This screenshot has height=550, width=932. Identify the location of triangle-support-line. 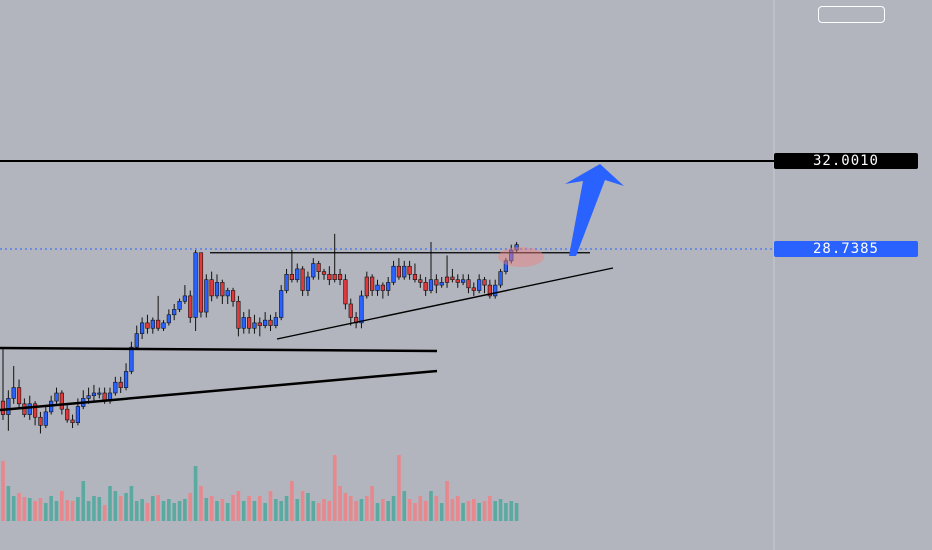
(445, 303).